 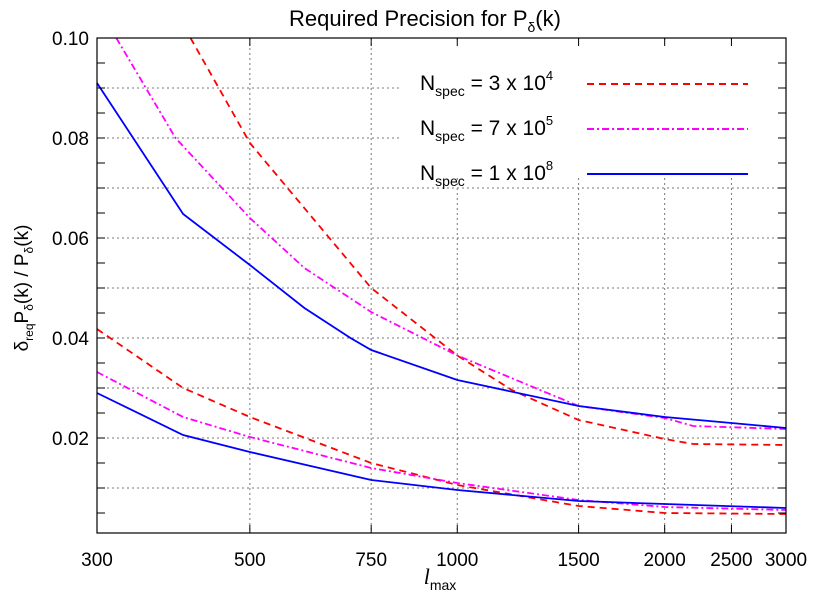 What do you see at coordinates (578, 560) in the screenshot?
I see `x-tick-label: 1500` at bounding box center [578, 560].